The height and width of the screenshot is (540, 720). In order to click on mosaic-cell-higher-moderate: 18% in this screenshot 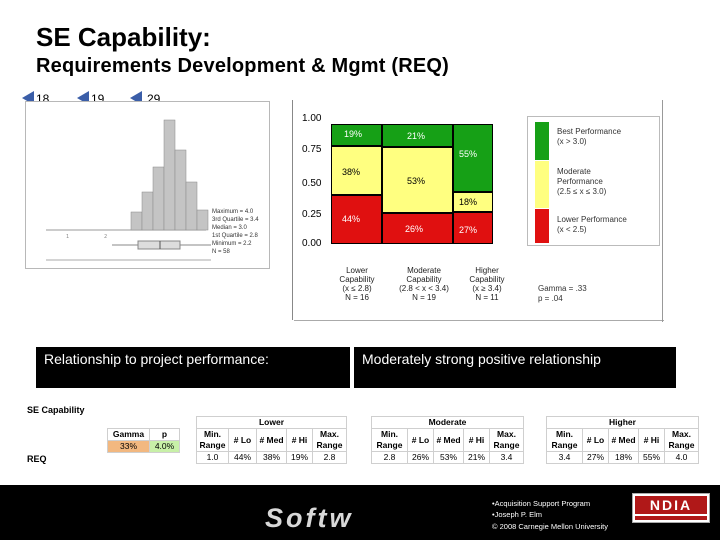, I will do `click(473, 202)`.